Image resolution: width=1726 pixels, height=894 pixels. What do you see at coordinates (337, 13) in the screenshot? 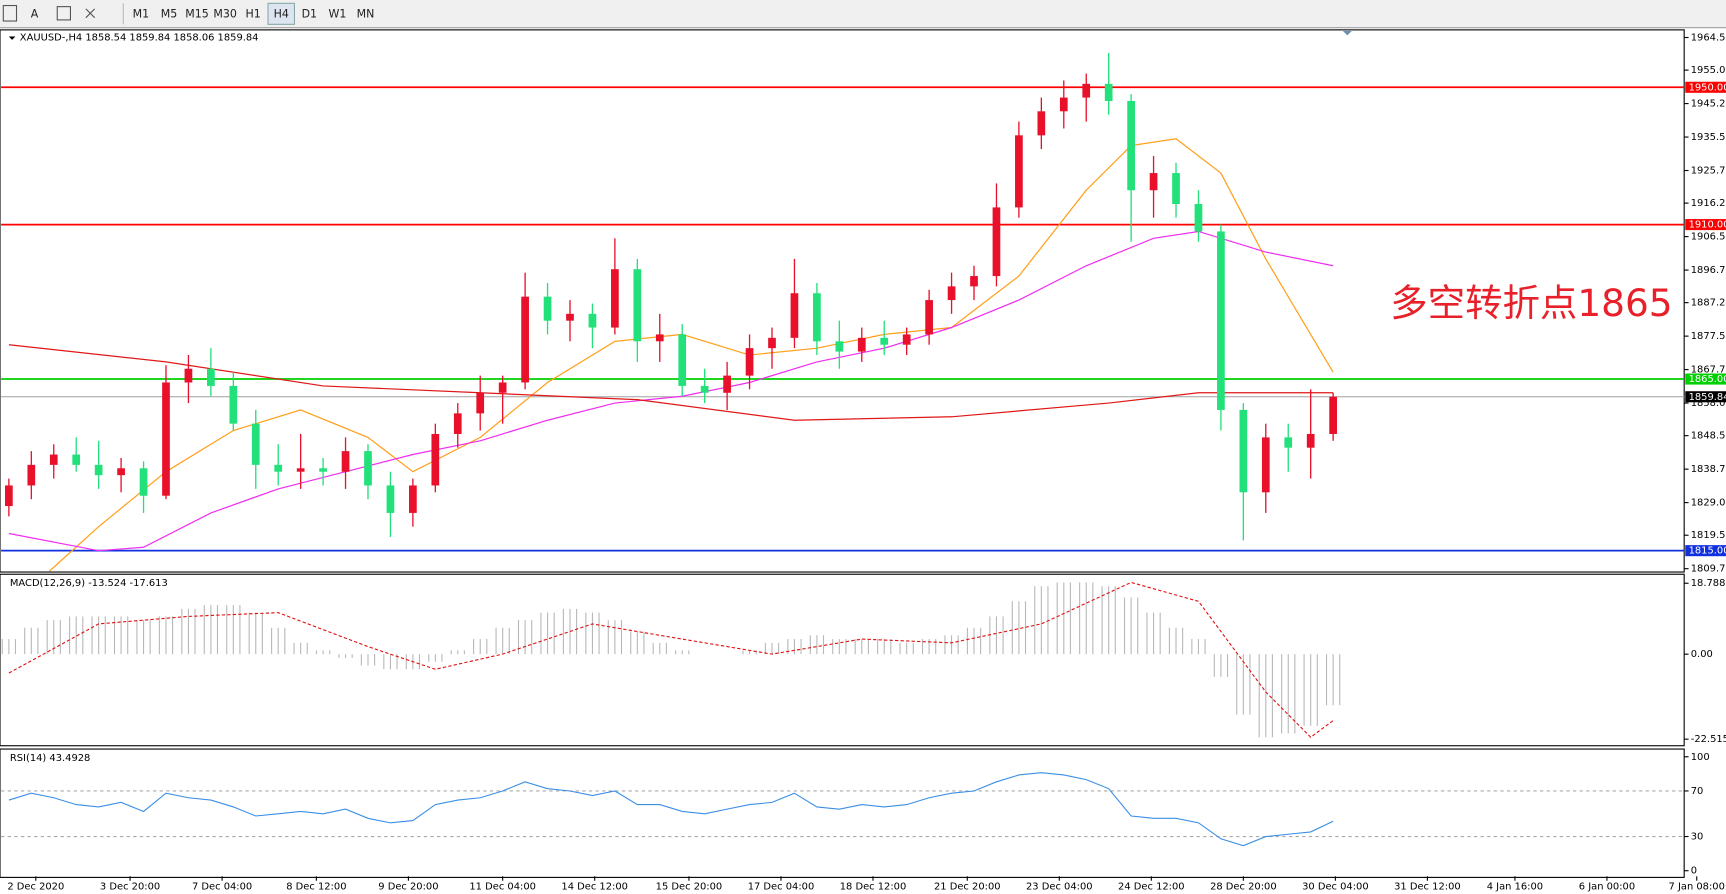
I see `timeframe-button: W1` at bounding box center [337, 13].